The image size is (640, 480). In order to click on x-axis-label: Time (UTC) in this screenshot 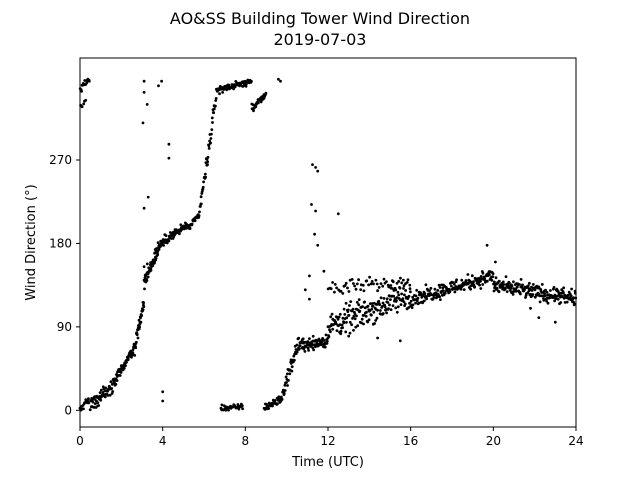, I will do `click(327, 462)`.